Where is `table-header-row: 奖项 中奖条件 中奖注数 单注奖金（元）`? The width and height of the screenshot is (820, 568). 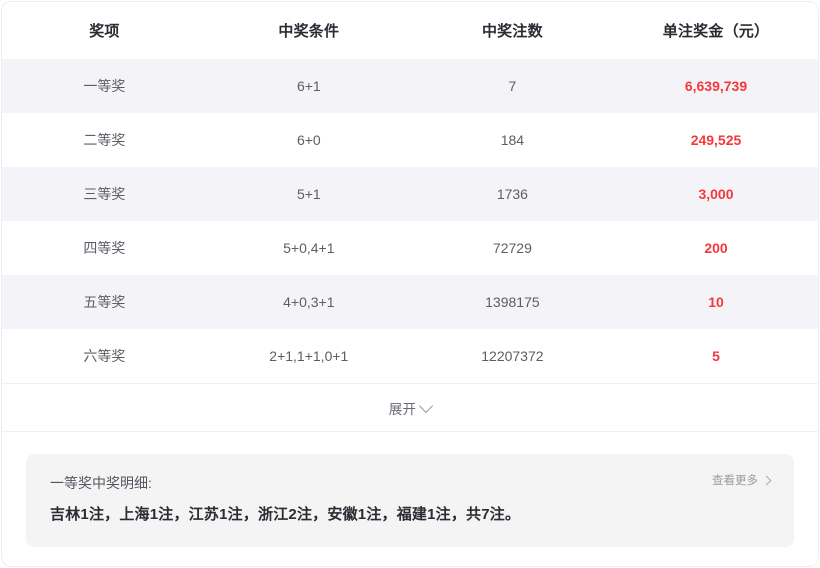 table-header-row: 奖项 中奖条件 中奖注数 单注奖金（元） is located at coordinates (410, 30).